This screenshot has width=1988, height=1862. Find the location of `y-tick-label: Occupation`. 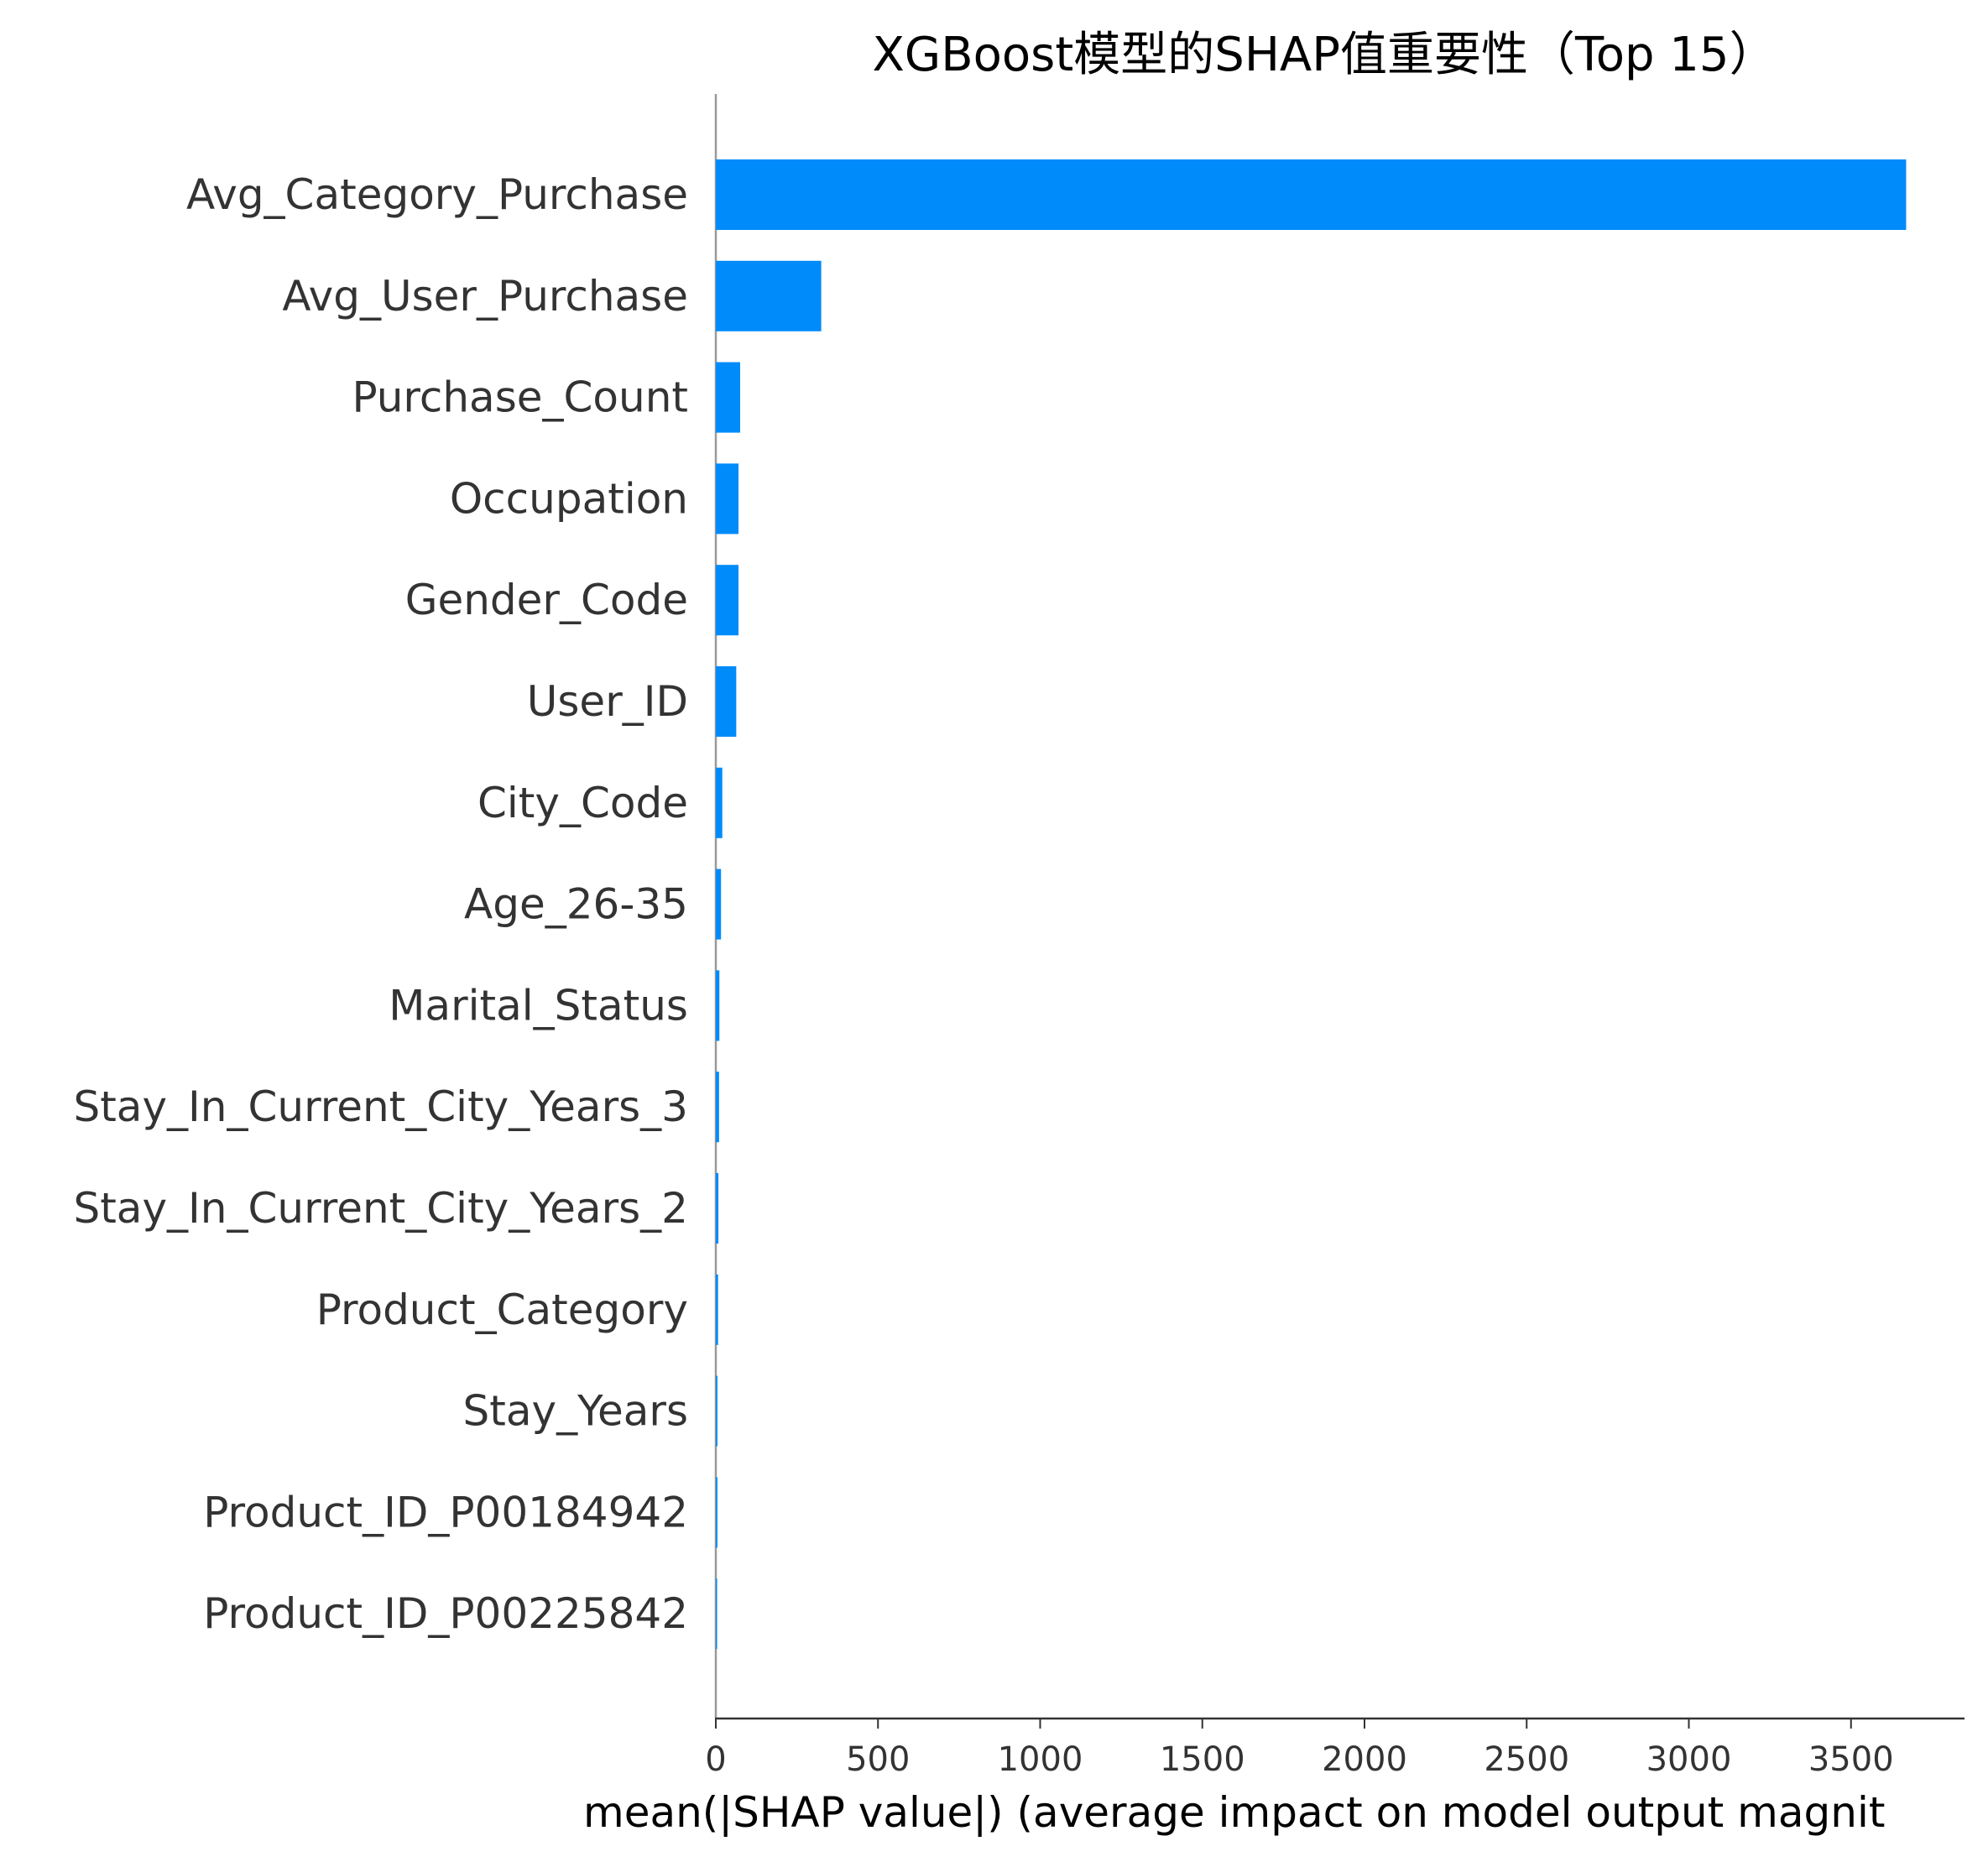

y-tick-label: Occupation is located at coordinates (569, 498).